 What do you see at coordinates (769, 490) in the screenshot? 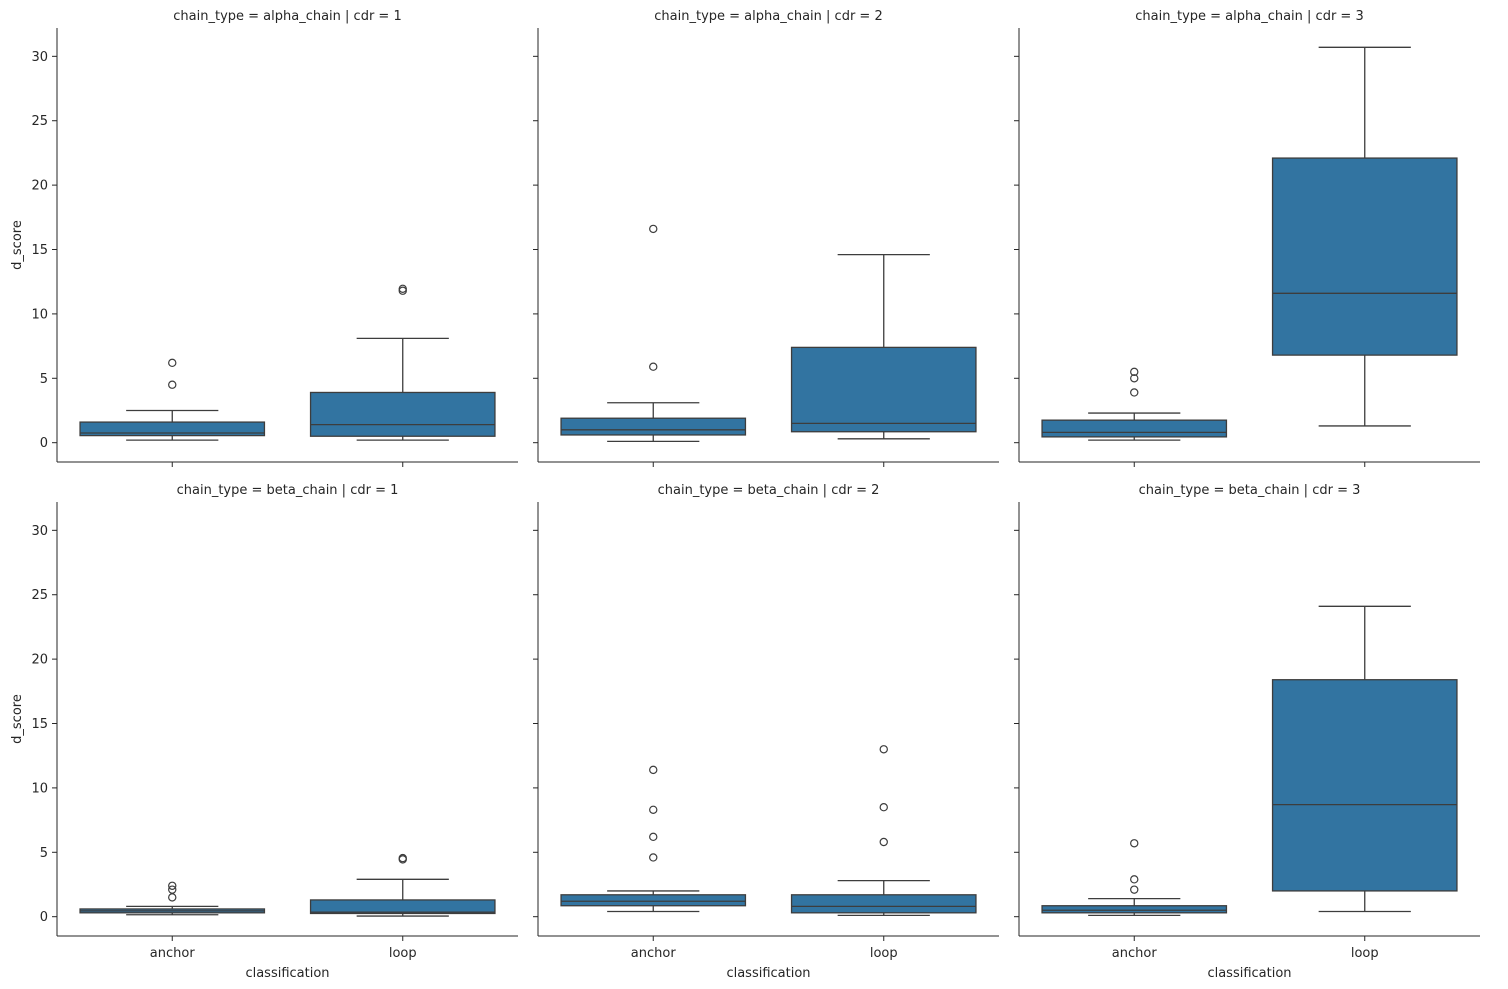
I see `panel-title: chain_type = beta_chain | cdr = 2` at bounding box center [769, 490].